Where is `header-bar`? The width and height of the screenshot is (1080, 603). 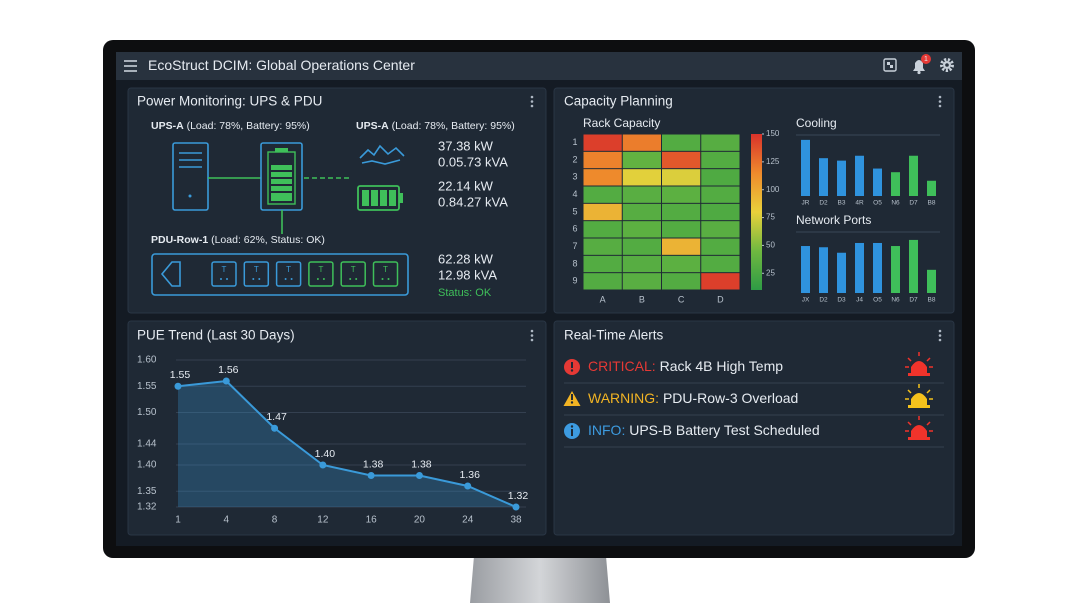 header-bar is located at coordinates (539, 66).